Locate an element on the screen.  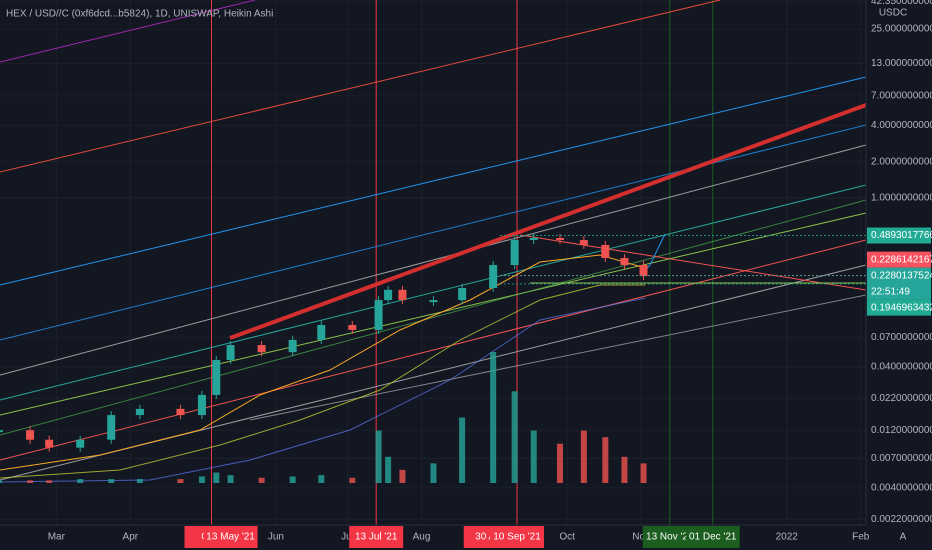
x-tick-label: Apr is located at coordinates (131, 537).